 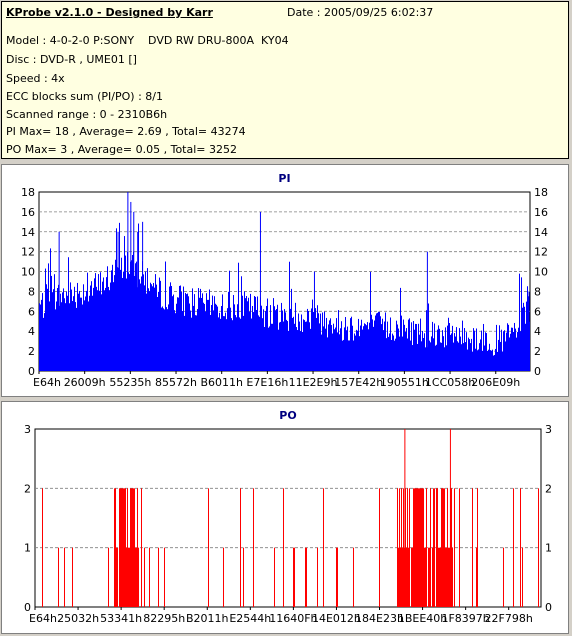 What do you see at coordinates (541, 252) in the screenshot?
I see `y-tick-label-right: 12` at bounding box center [541, 252].